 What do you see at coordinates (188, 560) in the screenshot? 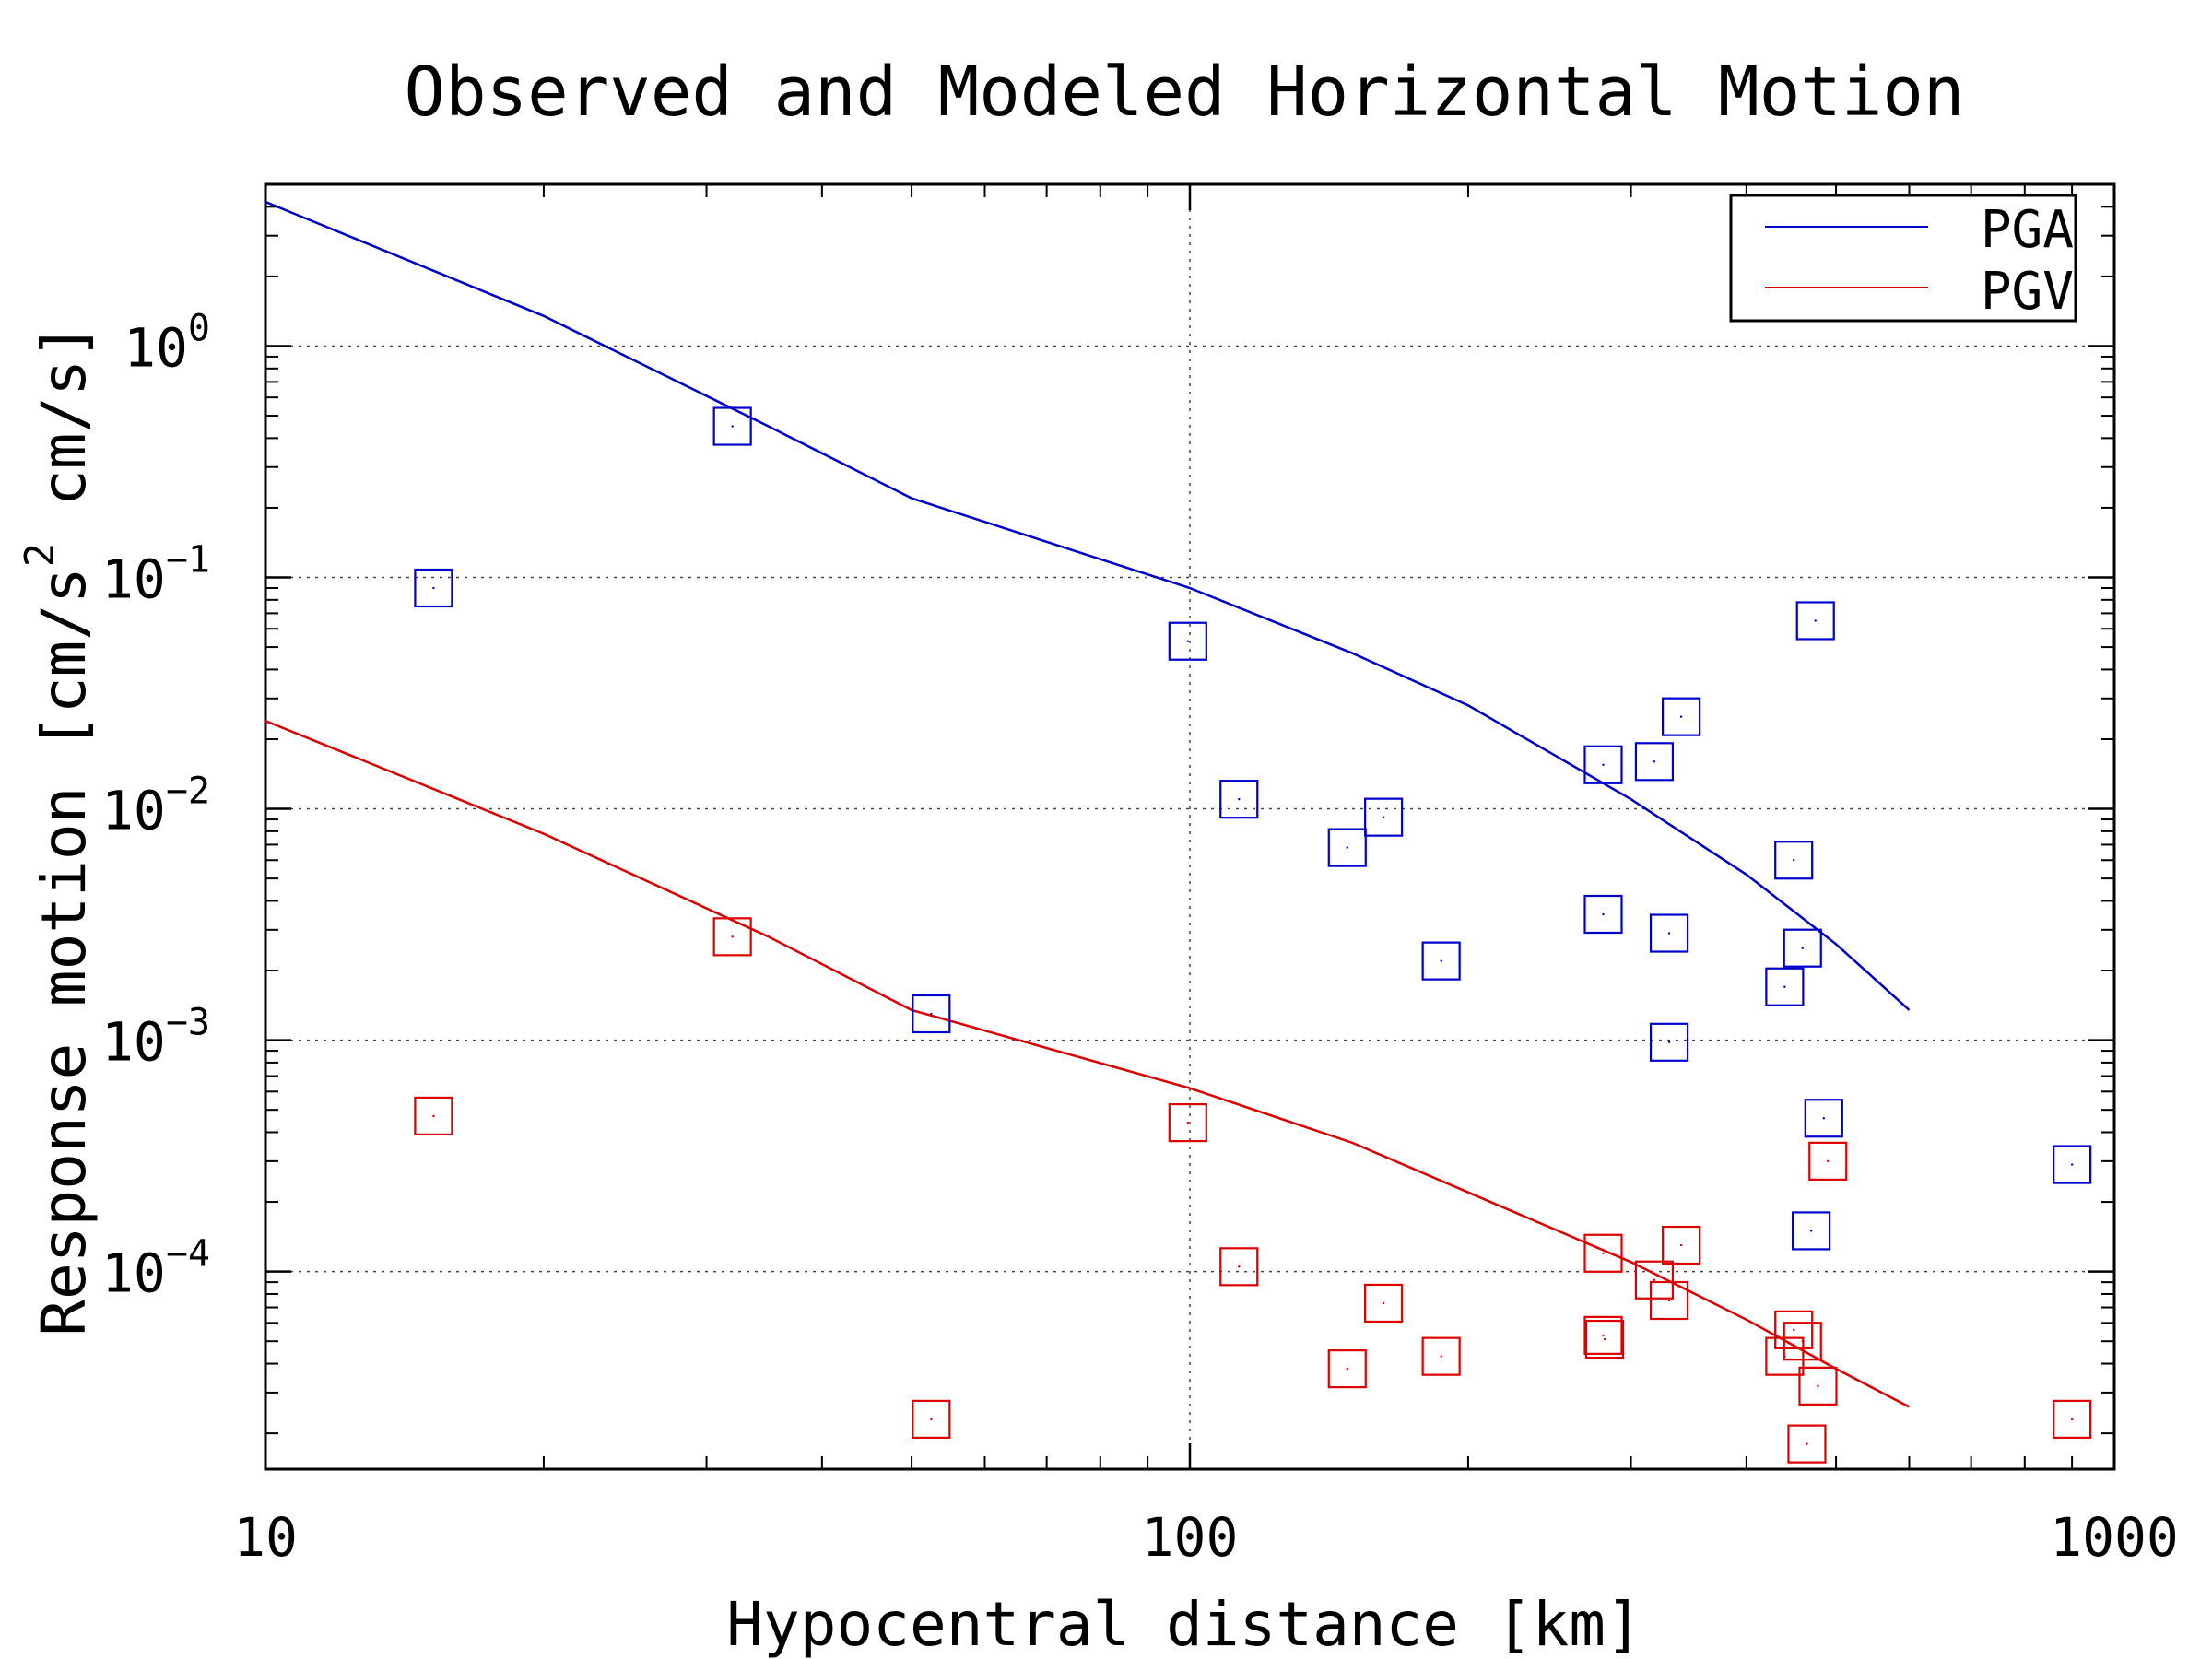
I see `y-tick-exponent: −1` at bounding box center [188, 560].